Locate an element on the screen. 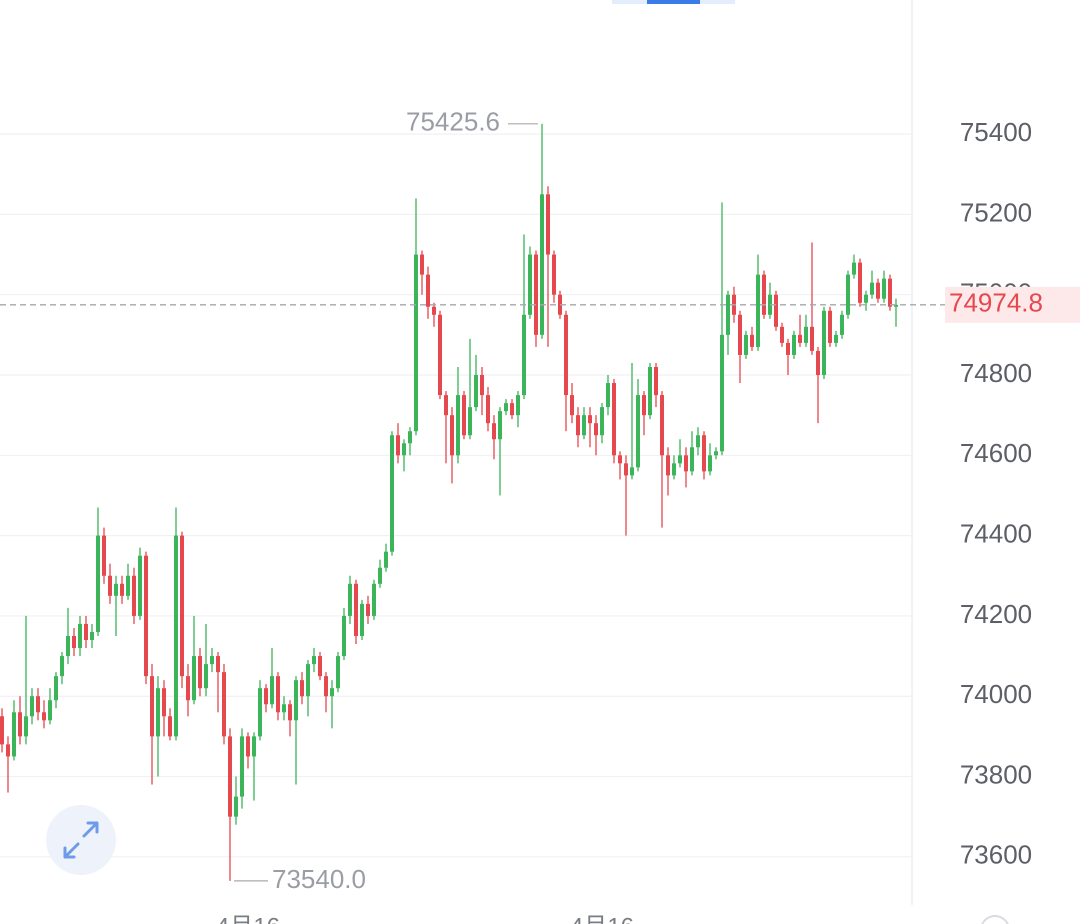  y-tick-label: 74200 is located at coordinates (996, 614).